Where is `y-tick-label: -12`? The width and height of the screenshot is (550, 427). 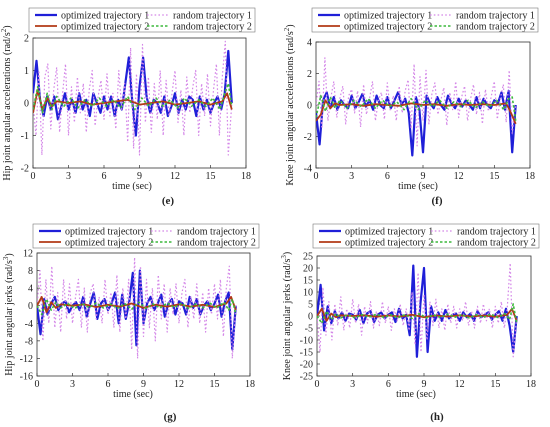 y-tick-label: -12 is located at coordinates (26, 359).